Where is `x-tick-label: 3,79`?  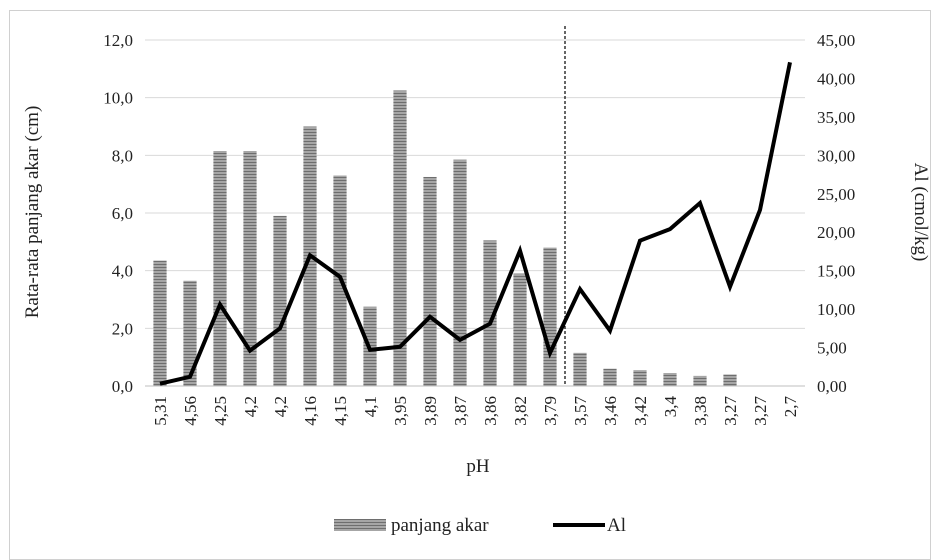
x-tick-label: 3,79 is located at coordinates (550, 411).